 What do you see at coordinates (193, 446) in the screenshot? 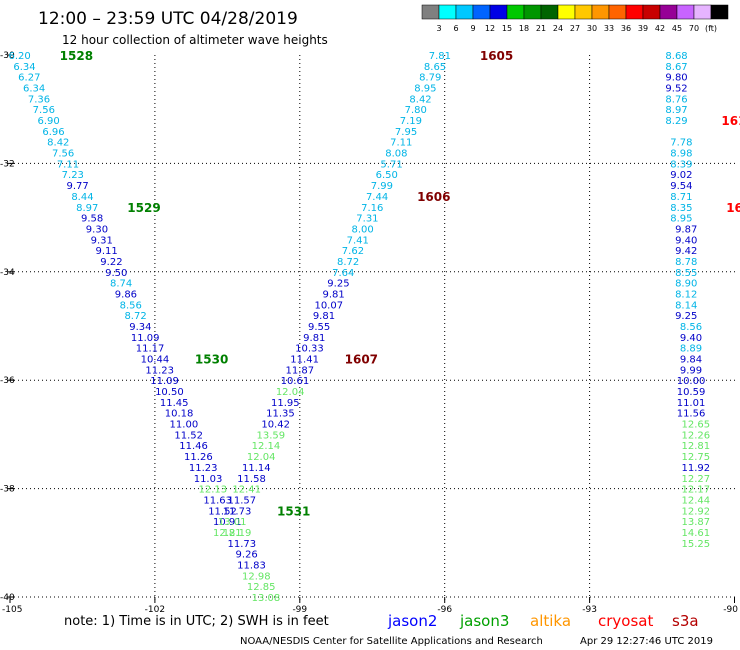
I see `swh-value-label: 11.46` at bounding box center [193, 446].